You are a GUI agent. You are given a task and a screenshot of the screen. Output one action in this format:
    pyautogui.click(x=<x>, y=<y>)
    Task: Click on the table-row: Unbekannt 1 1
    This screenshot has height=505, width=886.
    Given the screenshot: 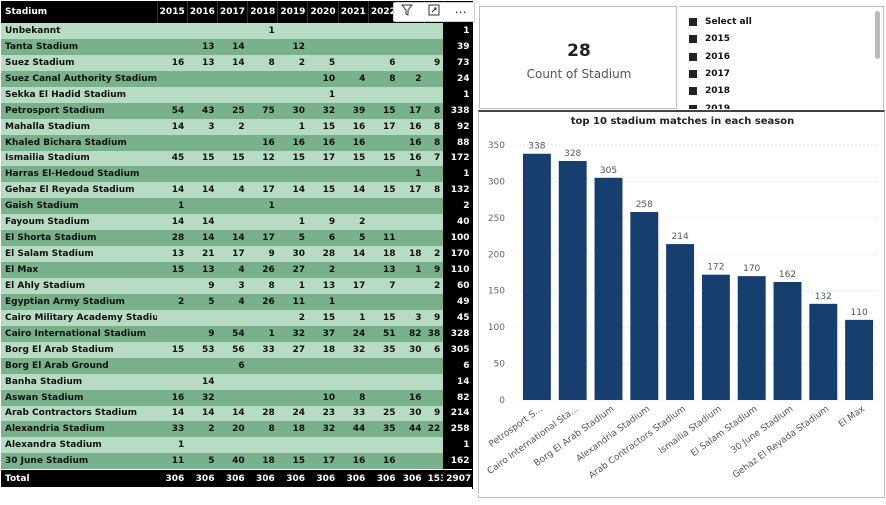 What is the action you would take?
    pyautogui.click(x=236, y=31)
    